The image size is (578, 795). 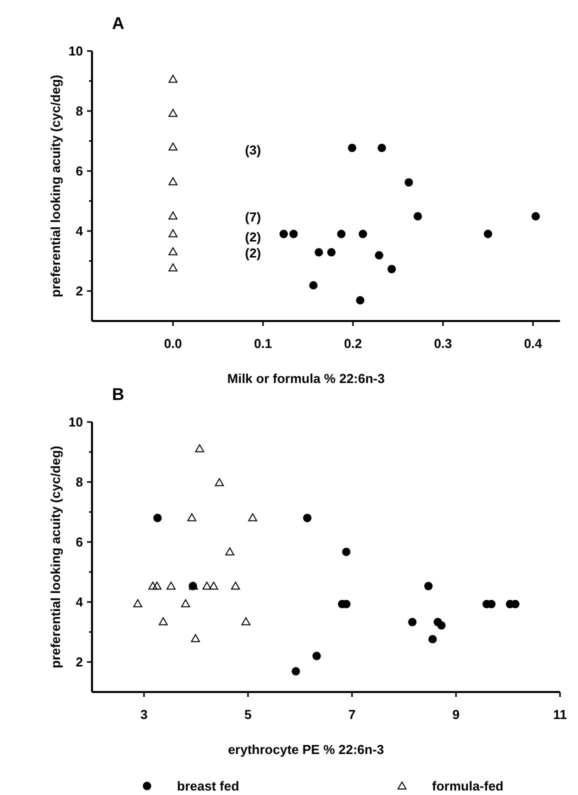 I want to click on x-tick-label: 5, so click(x=248, y=714).